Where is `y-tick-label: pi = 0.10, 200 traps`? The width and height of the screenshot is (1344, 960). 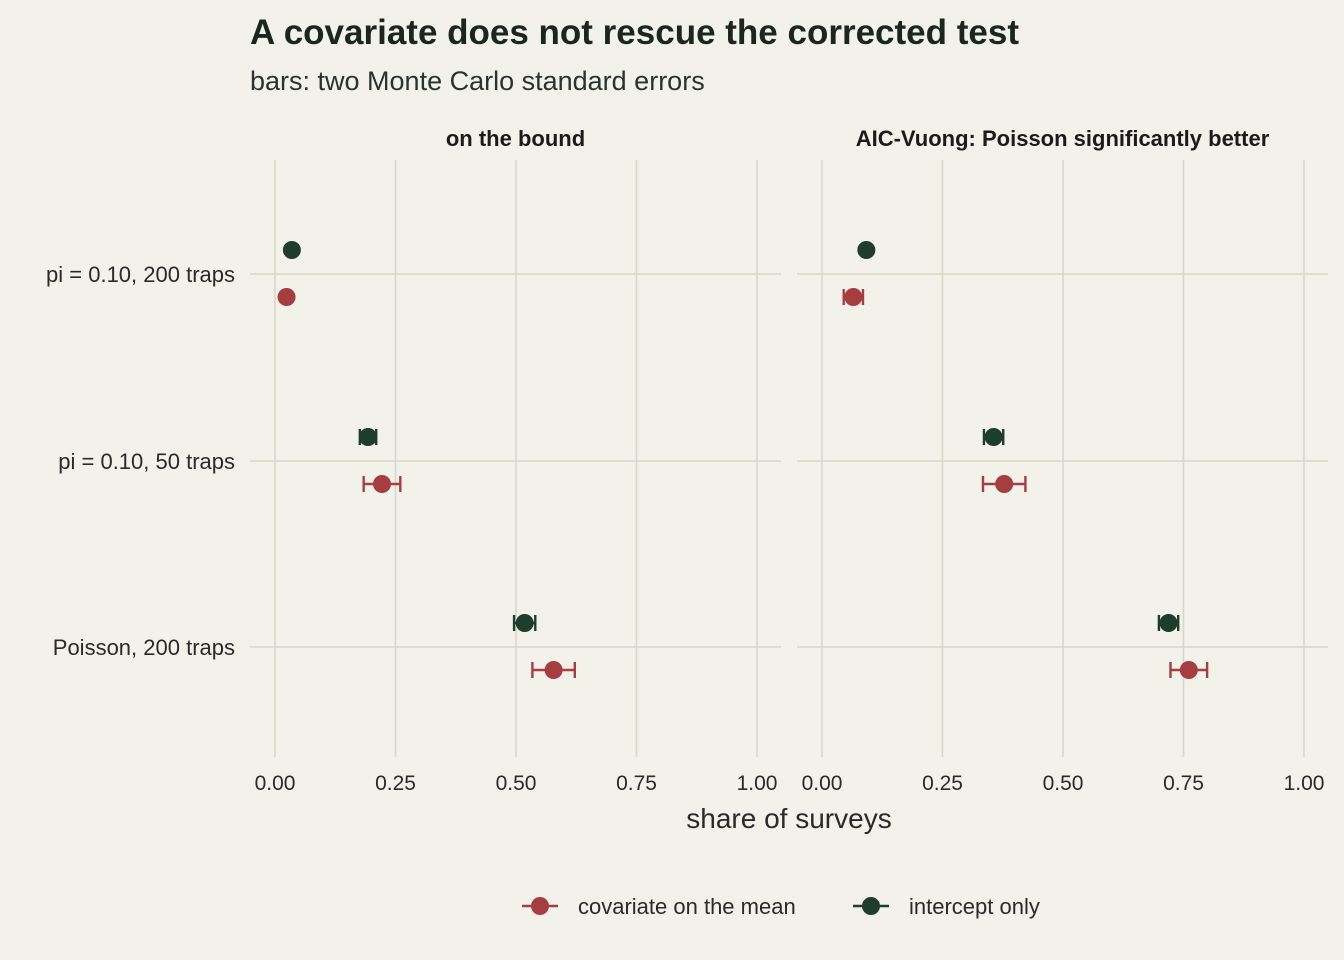
y-tick-label: pi = 0.10, 200 traps is located at coordinates (140, 274).